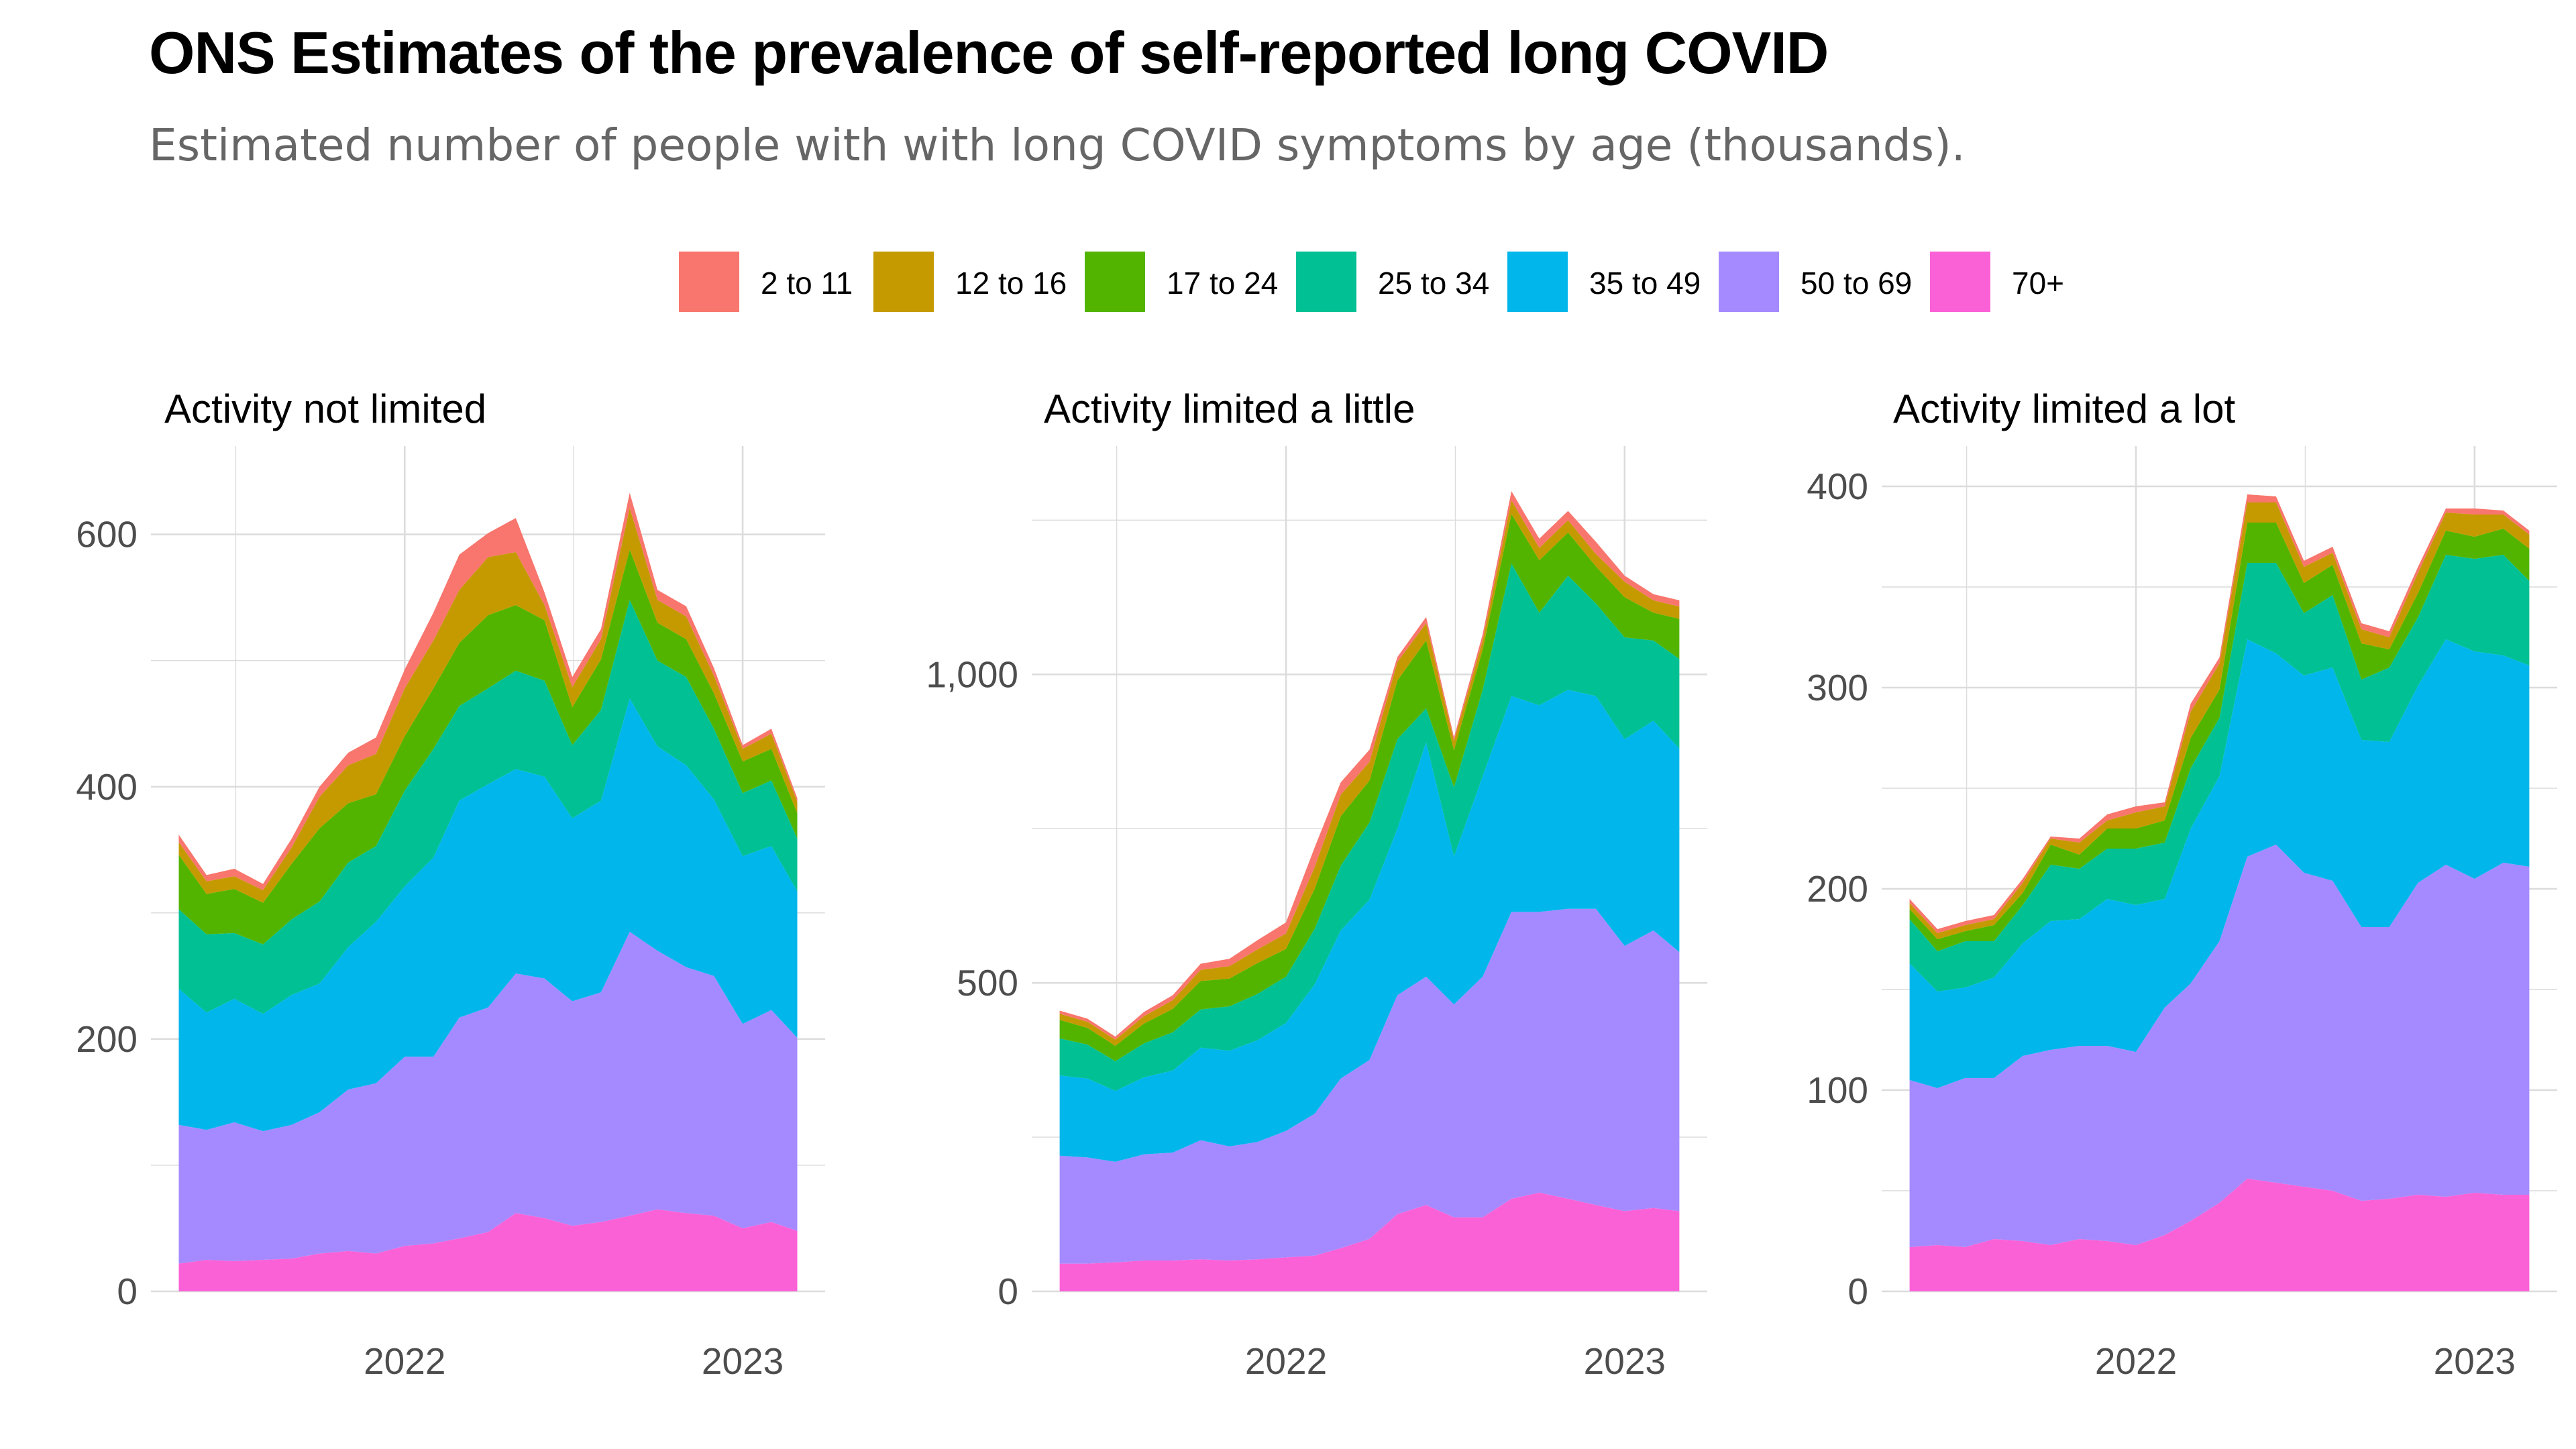 This screenshot has height=1449, width=2576. What do you see at coordinates (987, 983) in the screenshot?
I see `y-tick-label: 500` at bounding box center [987, 983].